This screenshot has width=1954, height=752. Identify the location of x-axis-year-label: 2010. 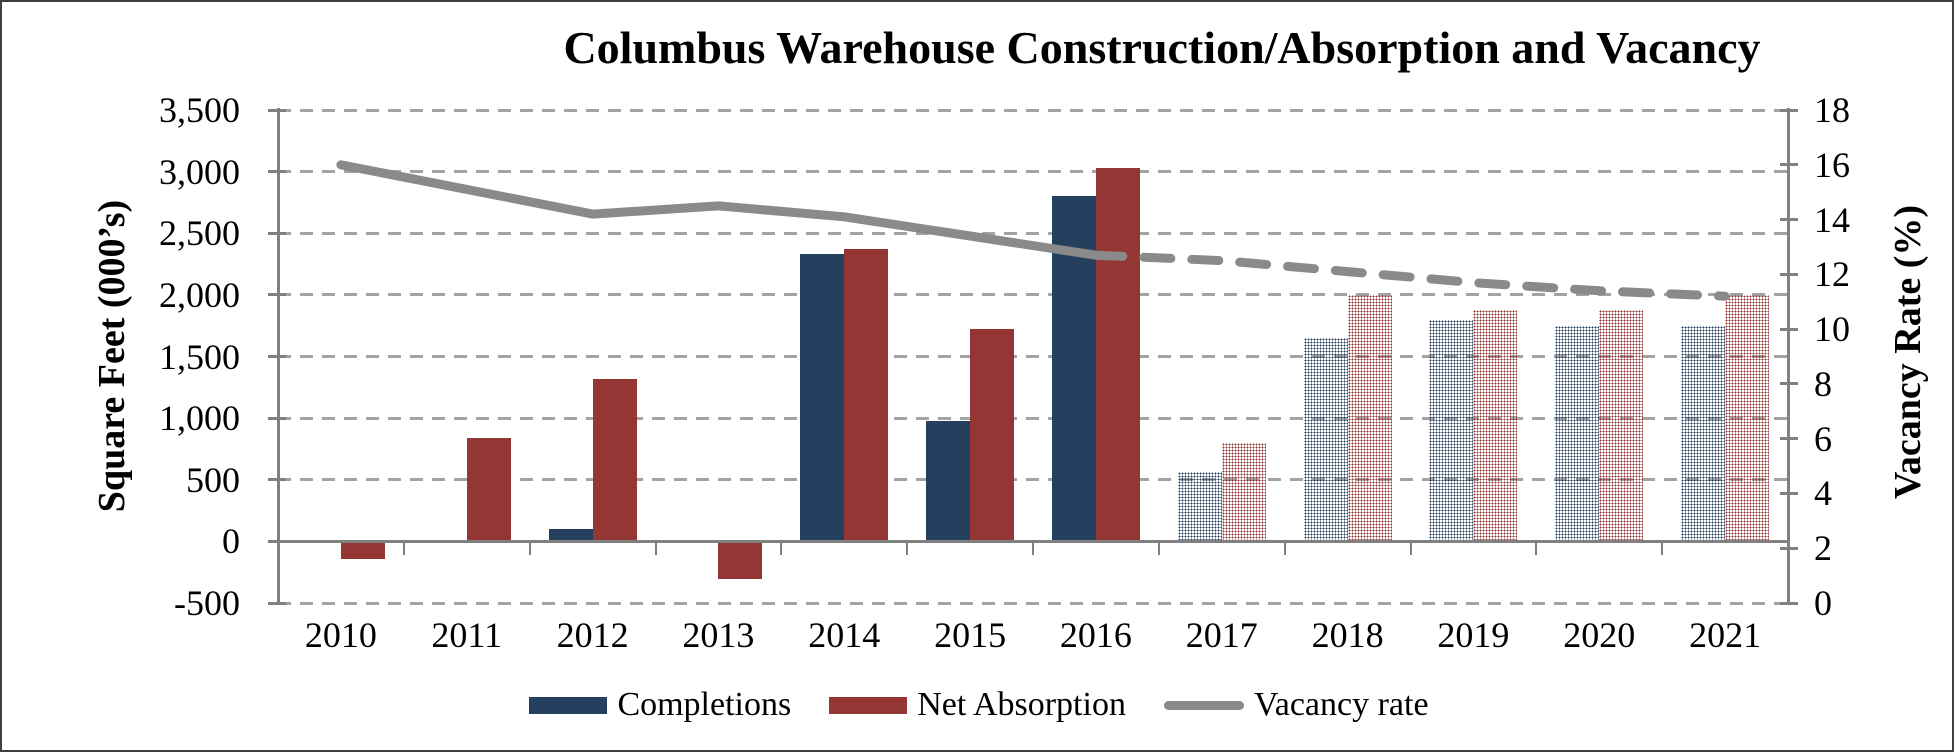
(340, 635).